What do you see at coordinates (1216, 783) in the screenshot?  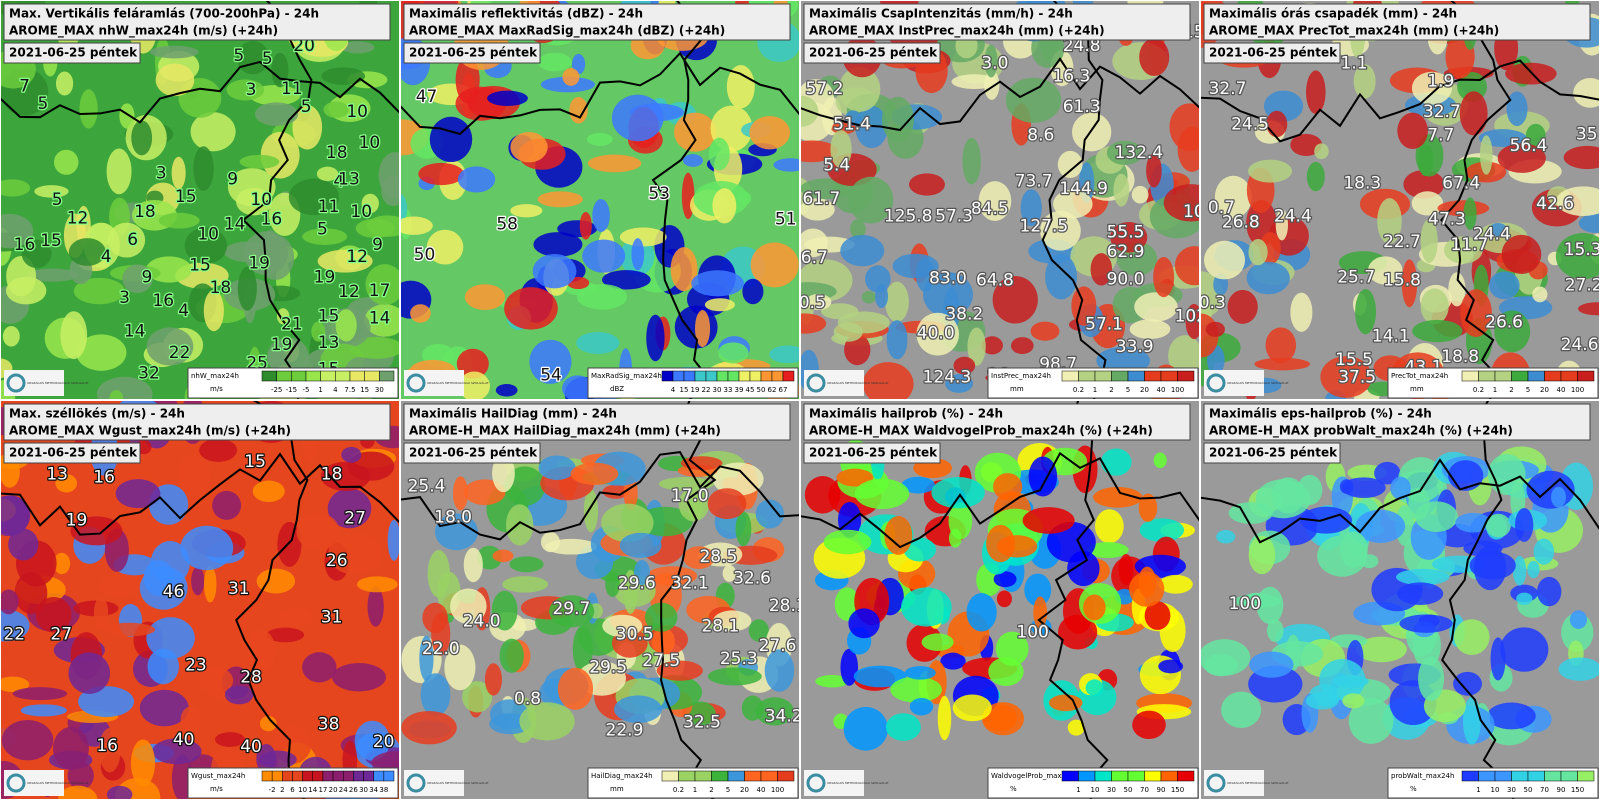 I see `logo-icon` at bounding box center [1216, 783].